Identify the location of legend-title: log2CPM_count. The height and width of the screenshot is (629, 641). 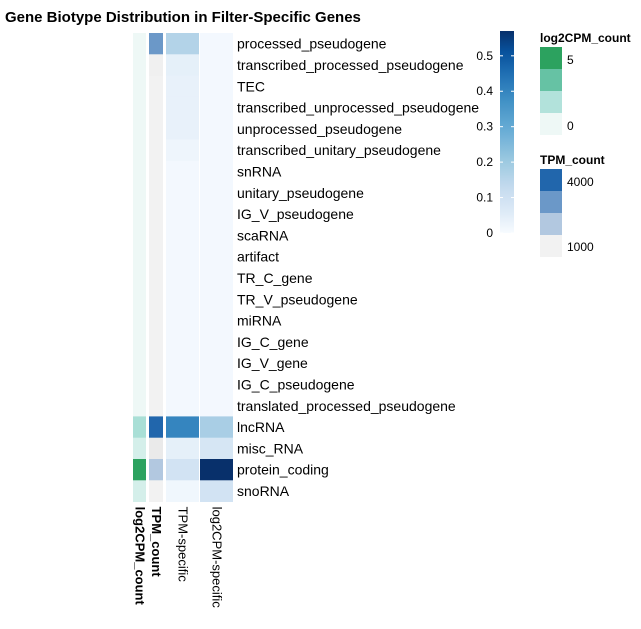
(585, 38).